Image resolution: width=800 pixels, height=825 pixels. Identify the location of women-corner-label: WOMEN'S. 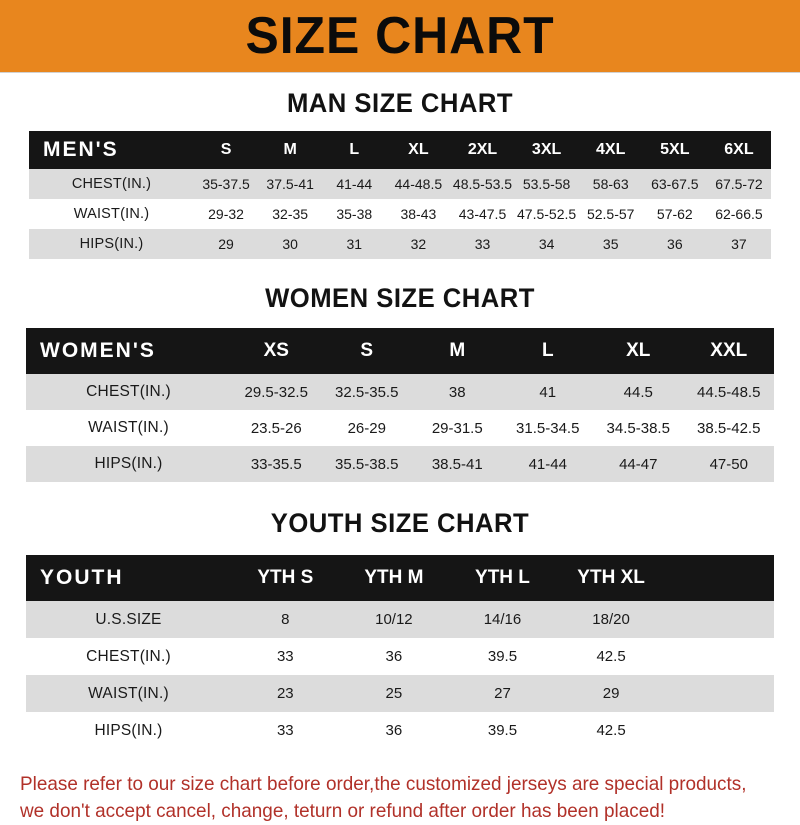
(98, 350).